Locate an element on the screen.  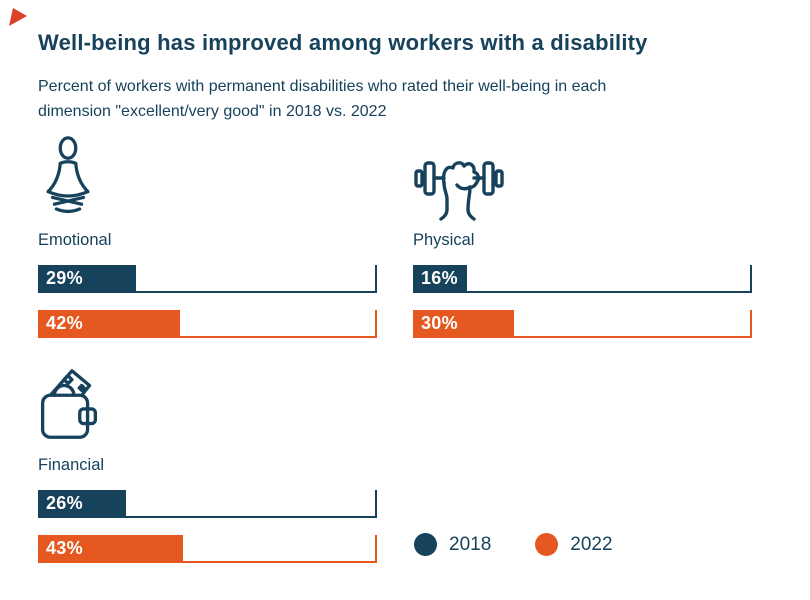
category-label-emotional: Emotional is located at coordinates (75, 240).